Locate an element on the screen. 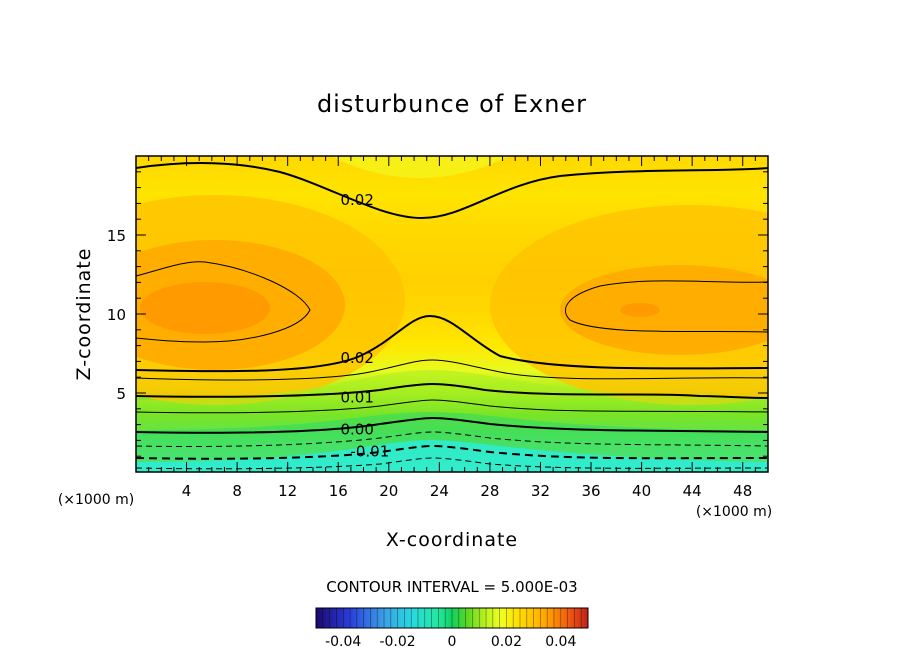 The image size is (904, 654). colorbar-stripes is located at coordinates (452, 618).